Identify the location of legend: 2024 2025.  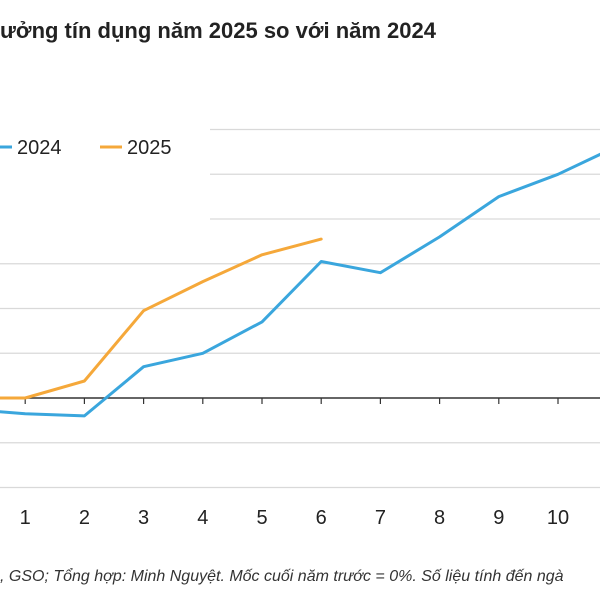
(86, 148).